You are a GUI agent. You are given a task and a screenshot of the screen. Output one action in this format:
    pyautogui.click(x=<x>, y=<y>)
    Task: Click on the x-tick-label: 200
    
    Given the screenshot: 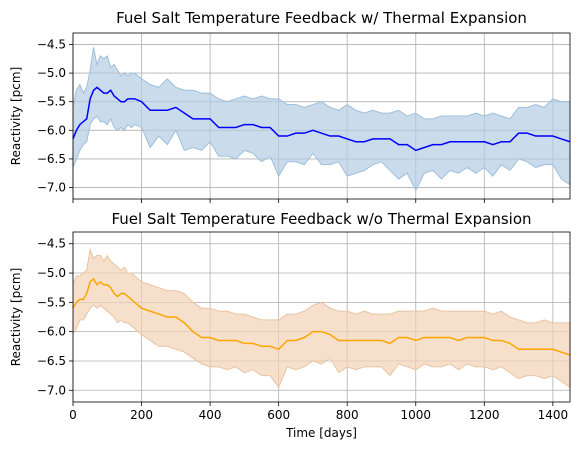 What is the action you would take?
    pyautogui.click(x=141, y=415)
    